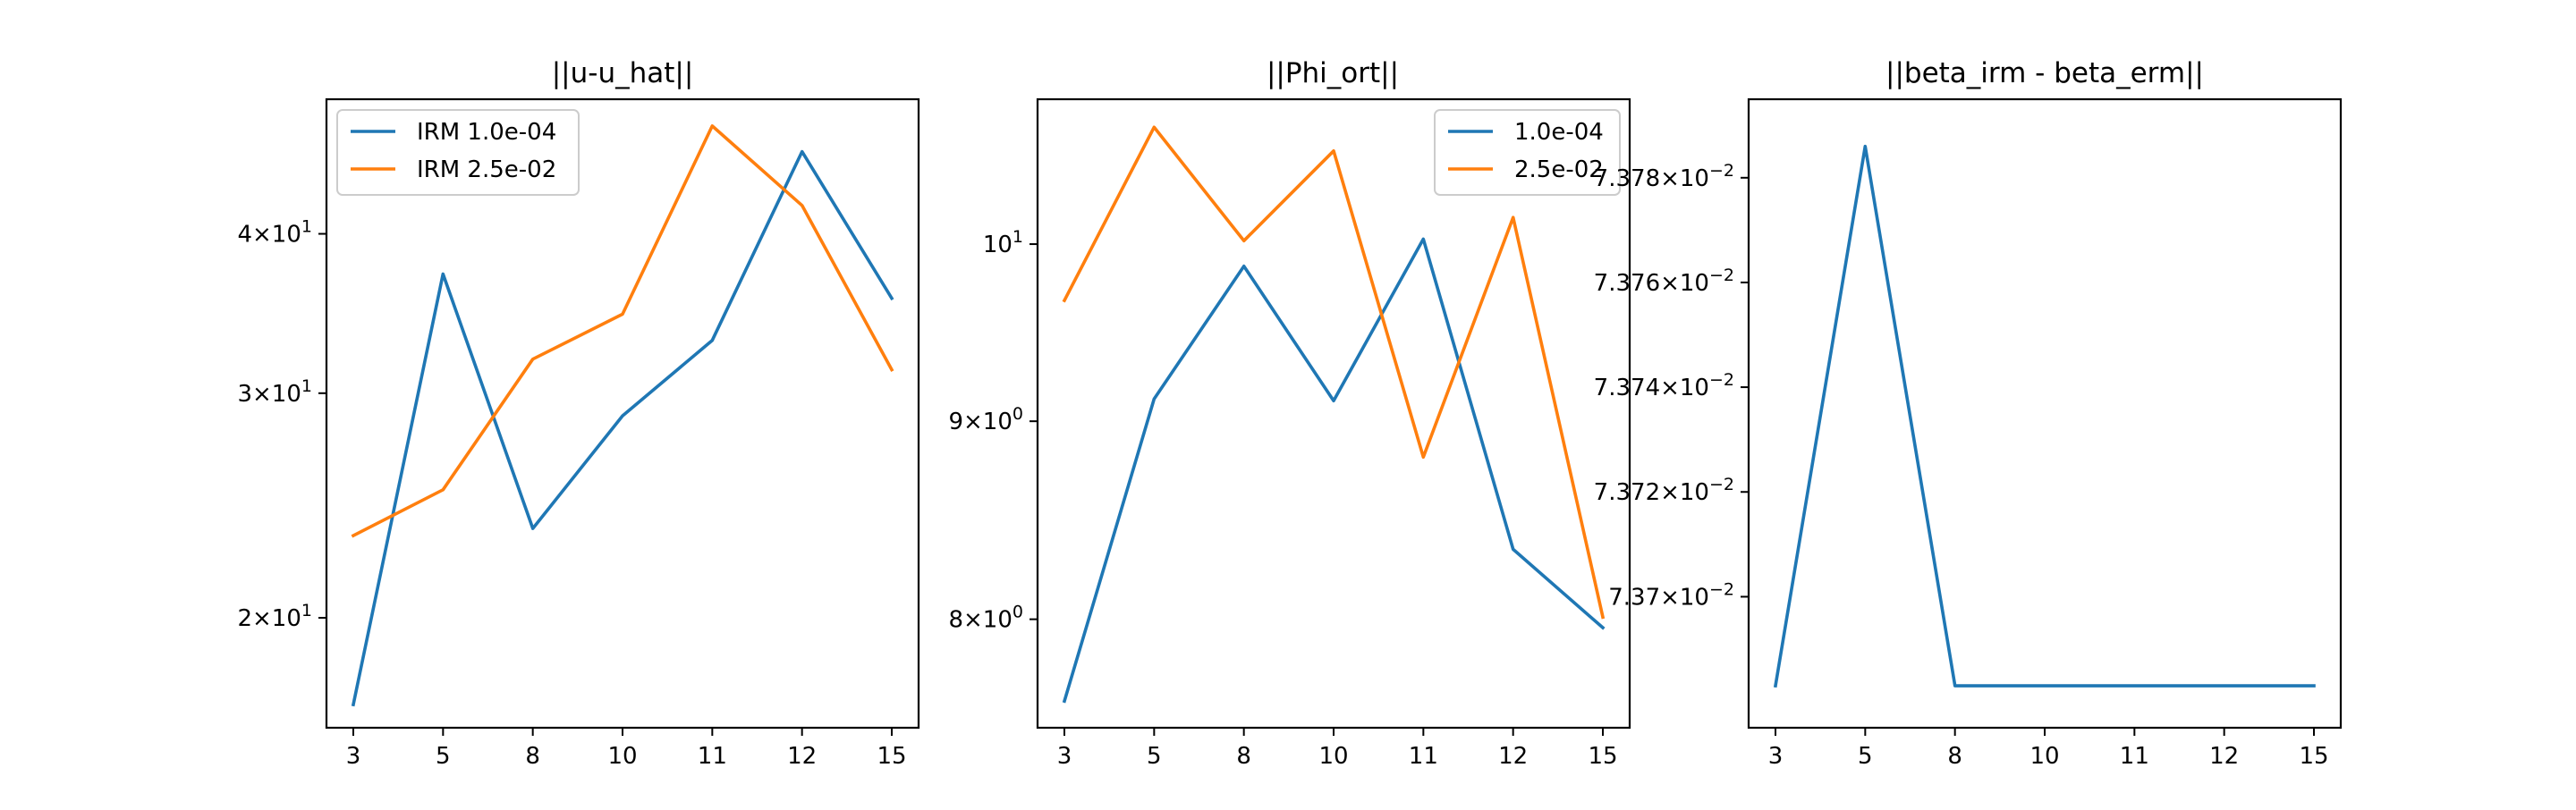 This screenshot has height=810, width=2576. Describe the element at coordinates (1664, 385) in the screenshot. I see `y-tick-label: 7.374×10⁻²` at that location.